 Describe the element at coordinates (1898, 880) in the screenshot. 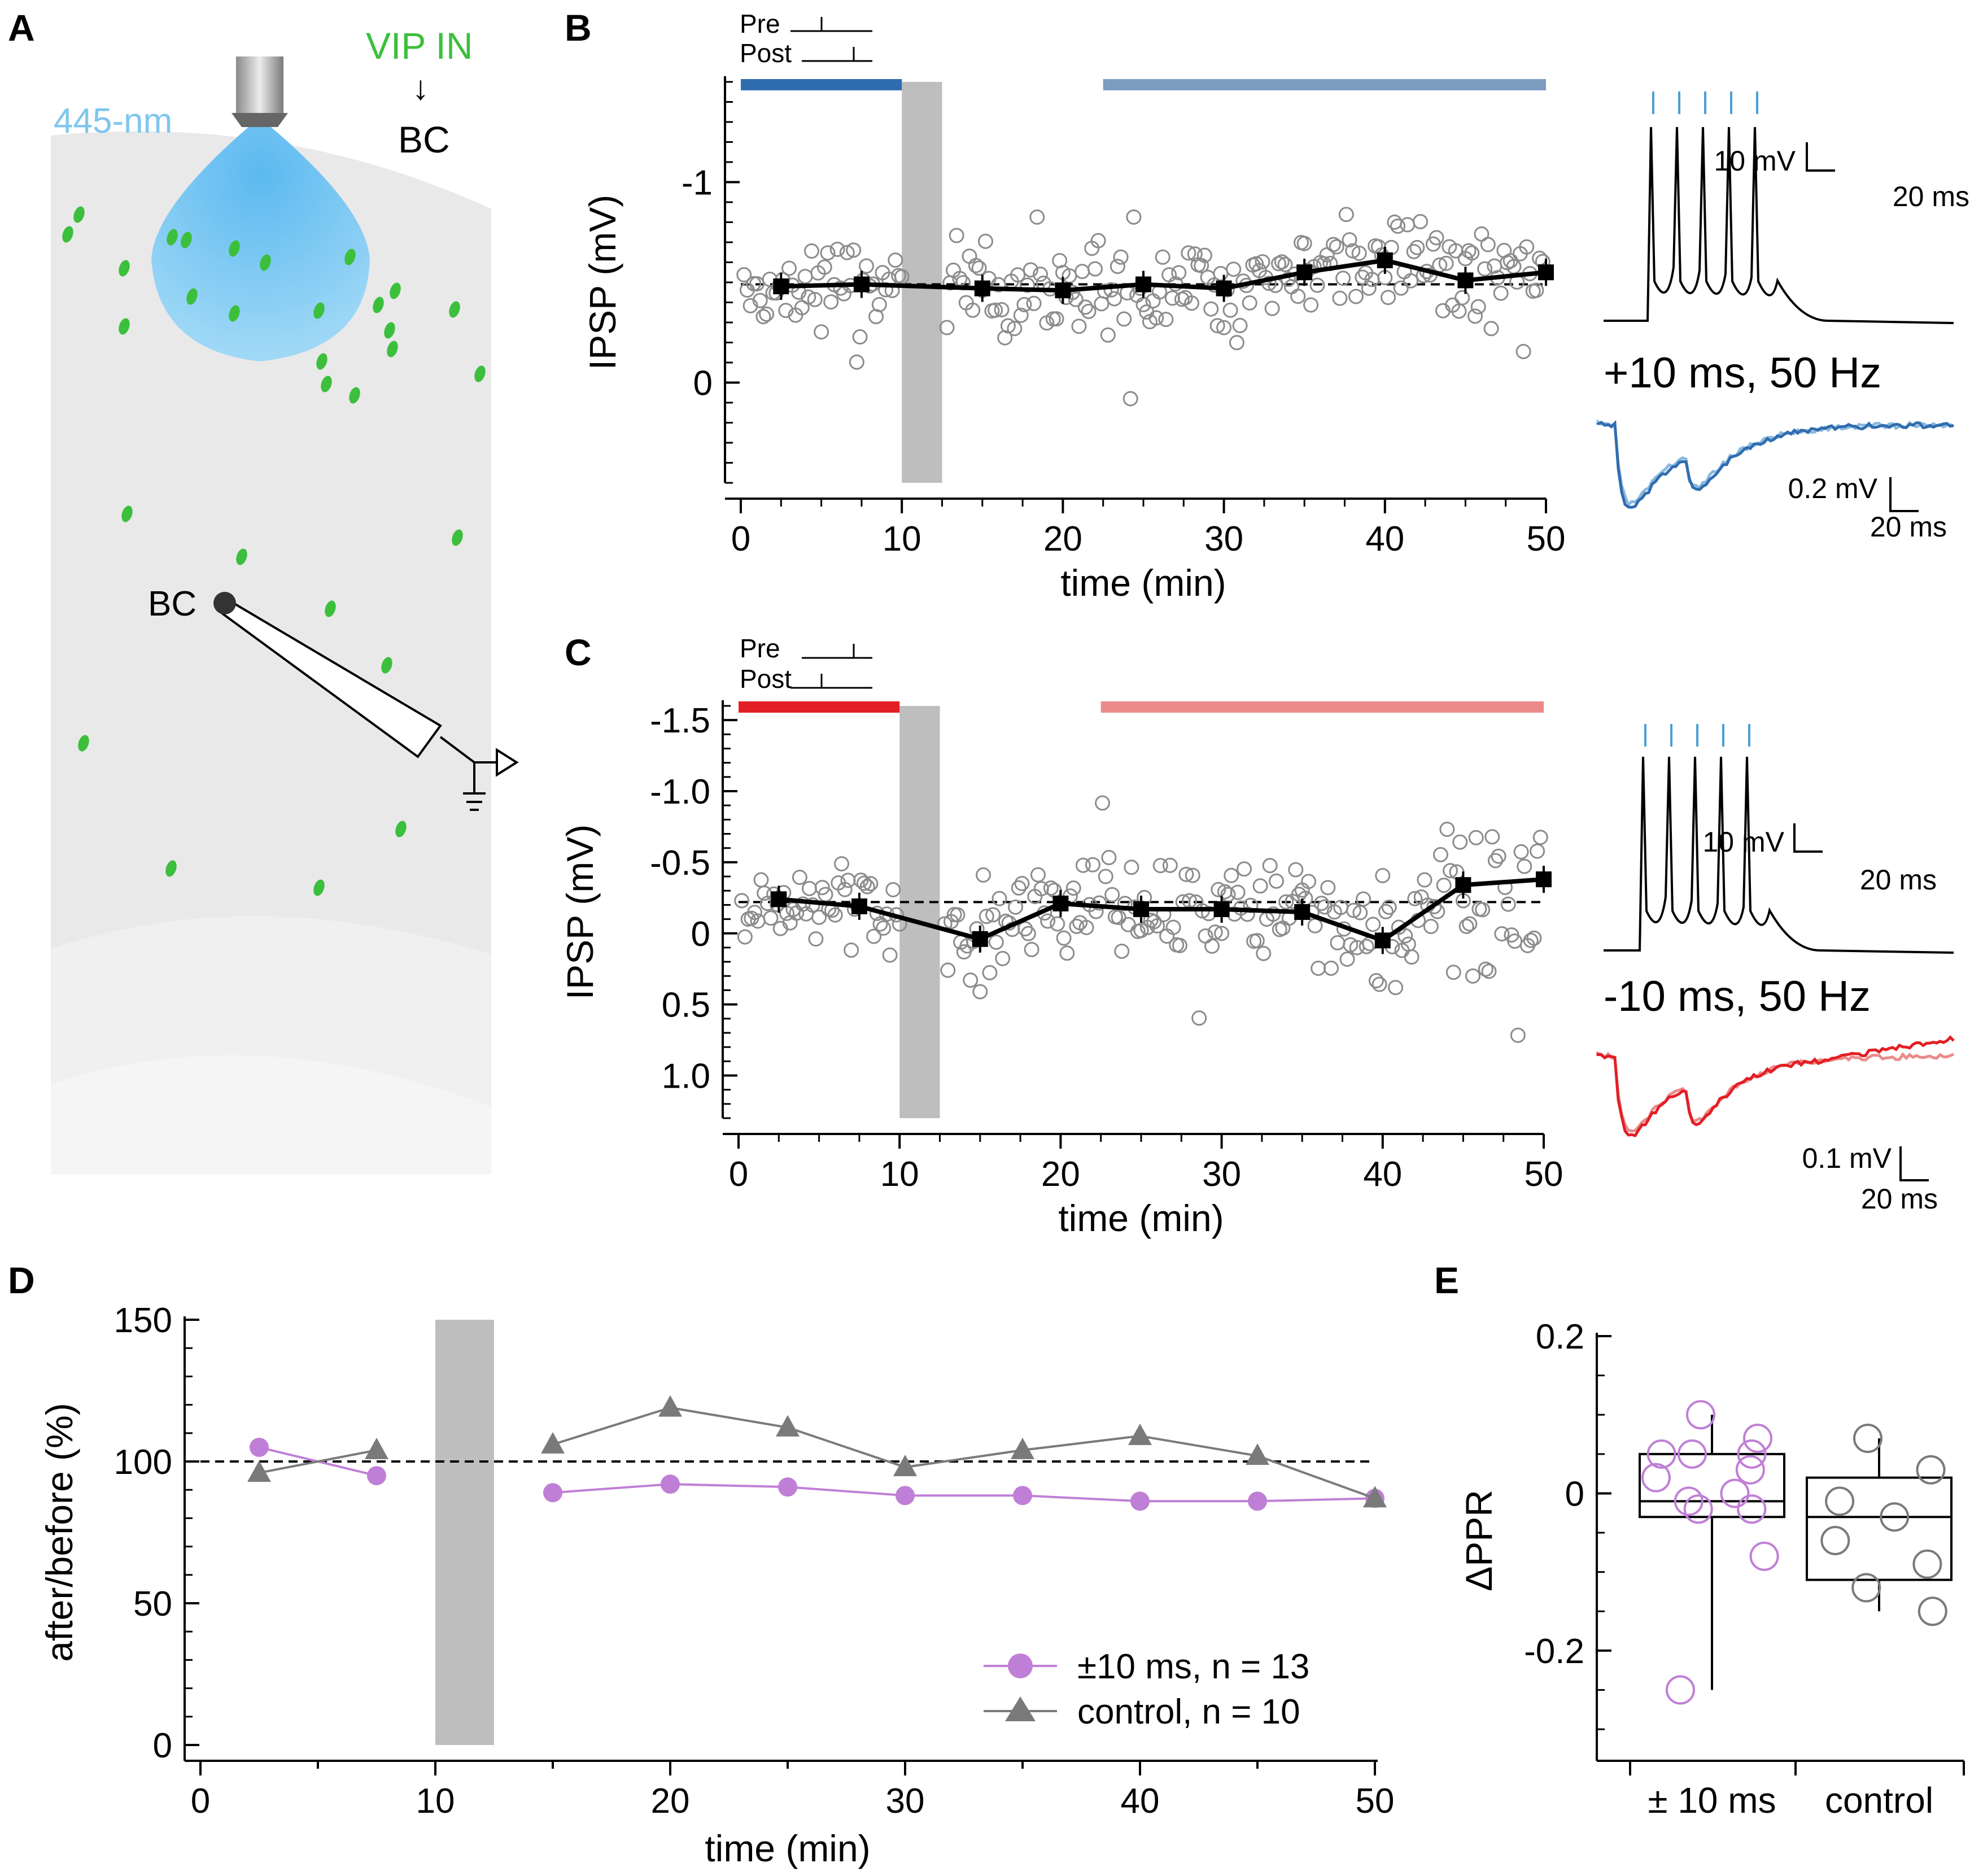

I see `scale-time-label: 20 ms` at that location.